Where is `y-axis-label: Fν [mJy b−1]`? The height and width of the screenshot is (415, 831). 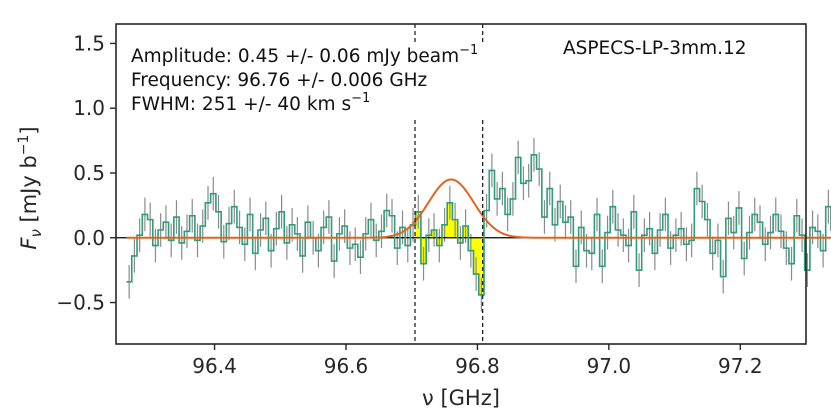 y-axis-label: Fν [mJy b−1] is located at coordinates (30, 187).